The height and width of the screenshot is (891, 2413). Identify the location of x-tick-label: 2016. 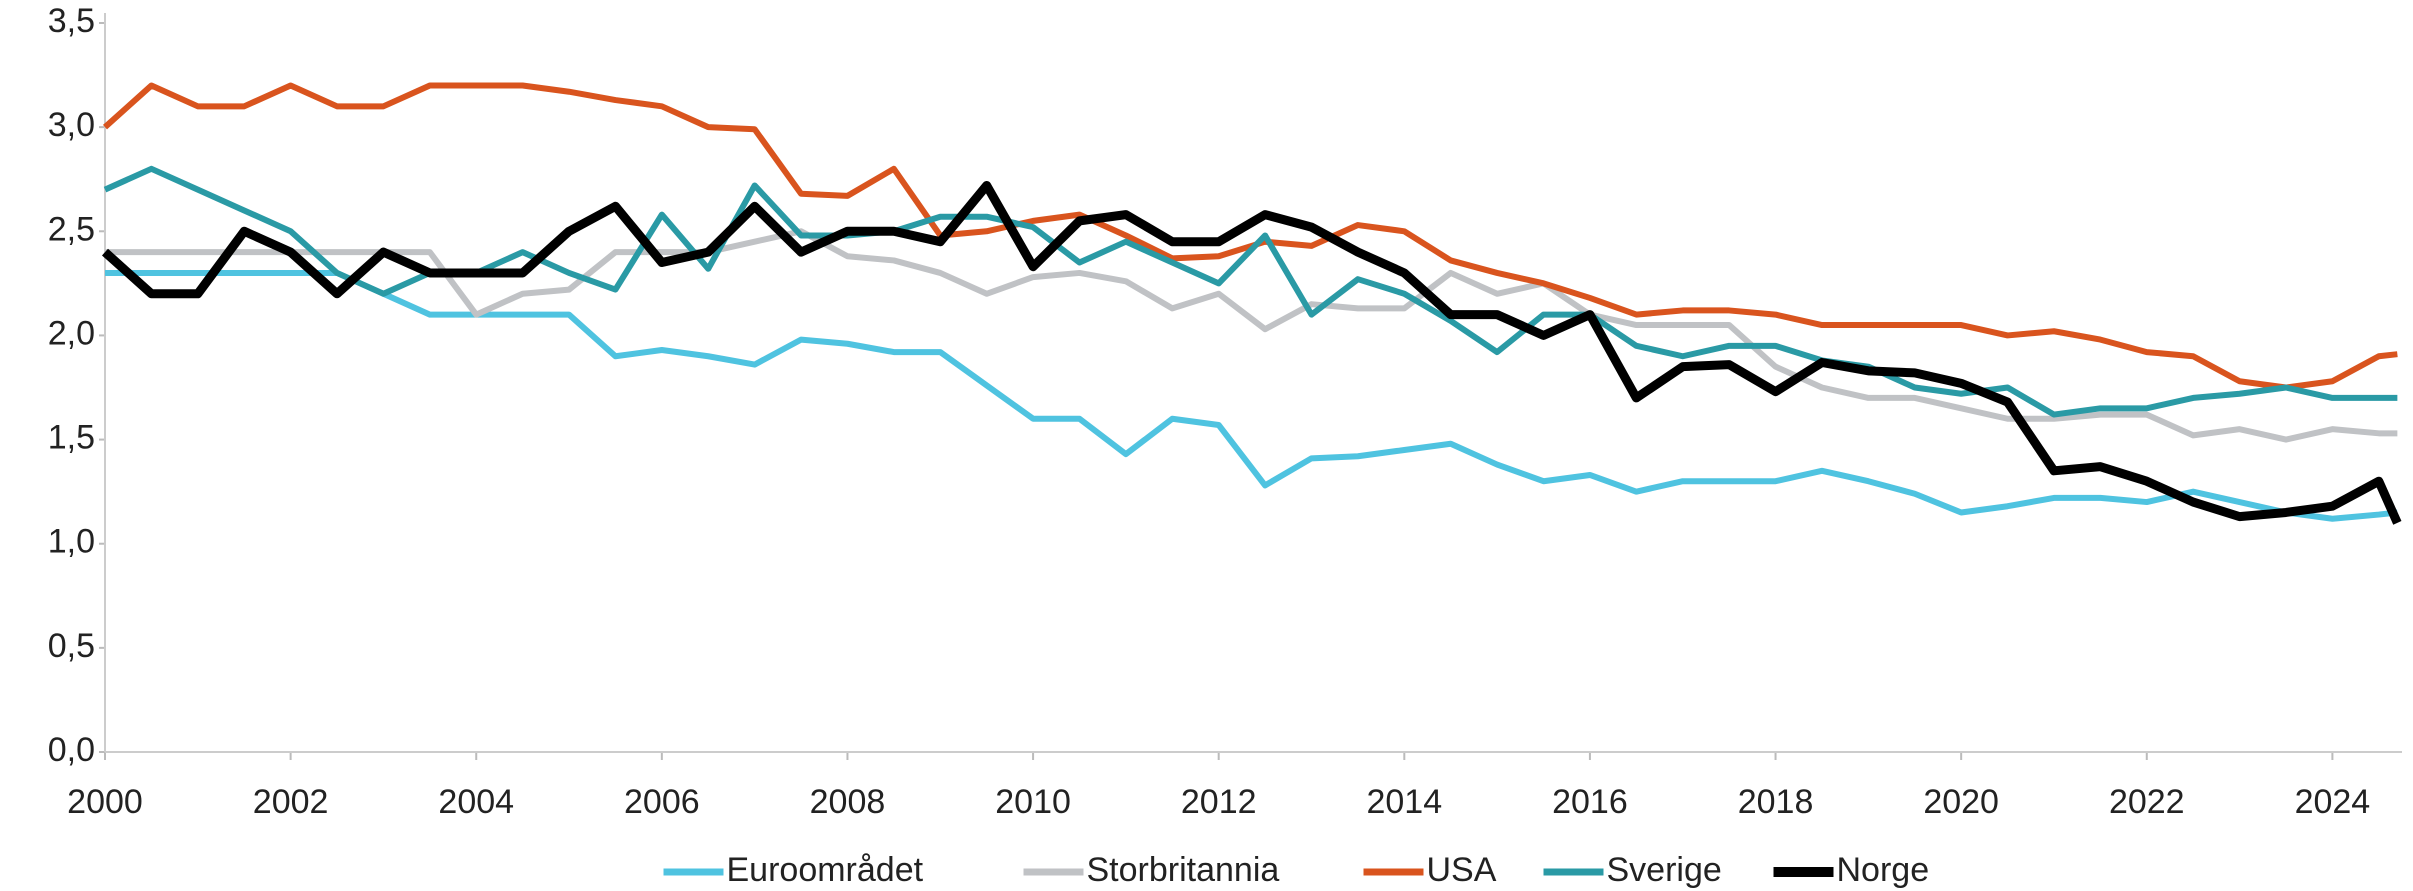
(1590, 802).